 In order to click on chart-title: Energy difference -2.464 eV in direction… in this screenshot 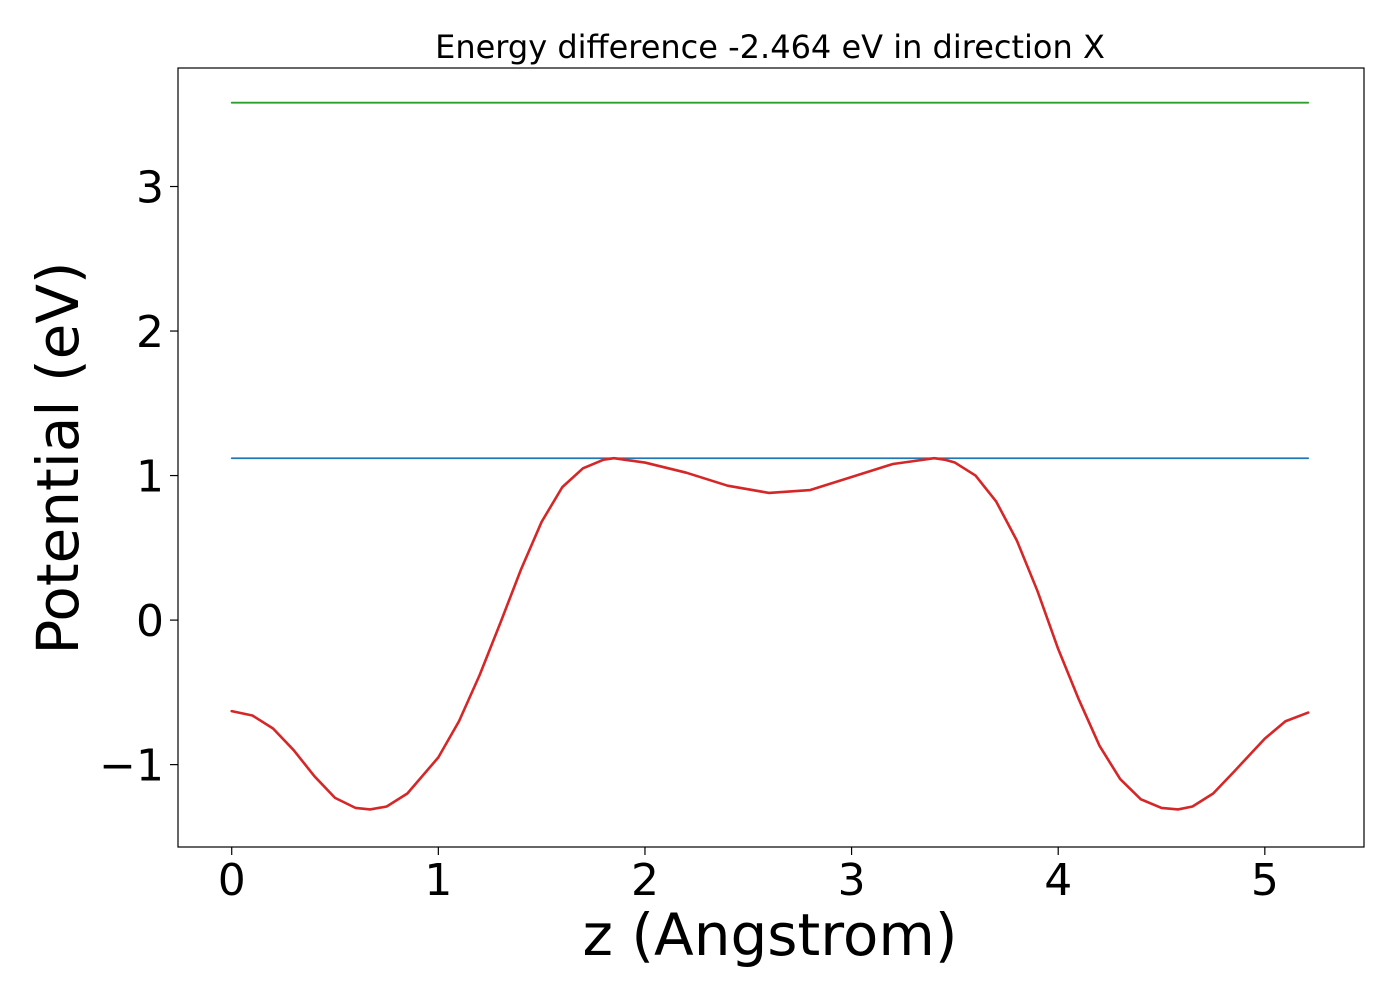, I will do `click(770, 47)`.